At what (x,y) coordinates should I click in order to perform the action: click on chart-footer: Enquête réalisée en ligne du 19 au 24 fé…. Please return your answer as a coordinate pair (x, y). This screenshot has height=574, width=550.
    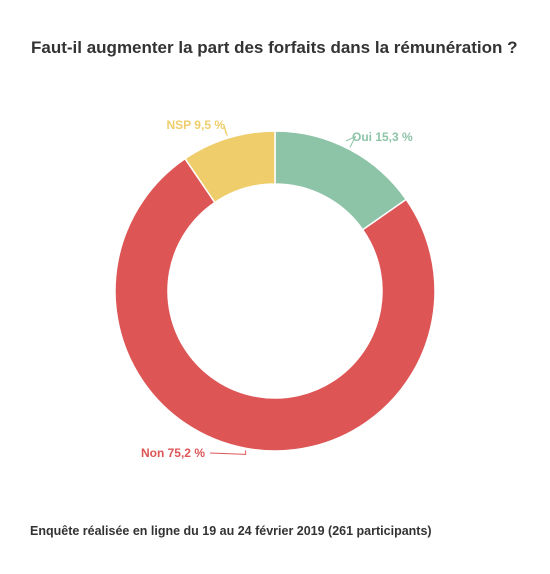
    Looking at the image, I should click on (231, 531).